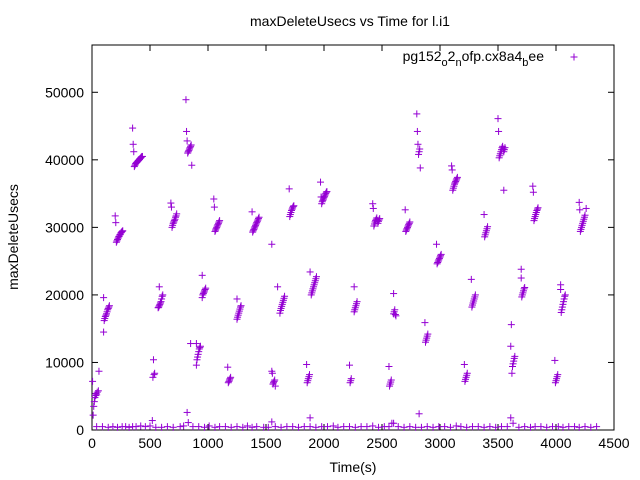 This screenshot has height=480, width=640. Describe the element at coordinates (574, 57) in the screenshot. I see `legend-marker` at that location.